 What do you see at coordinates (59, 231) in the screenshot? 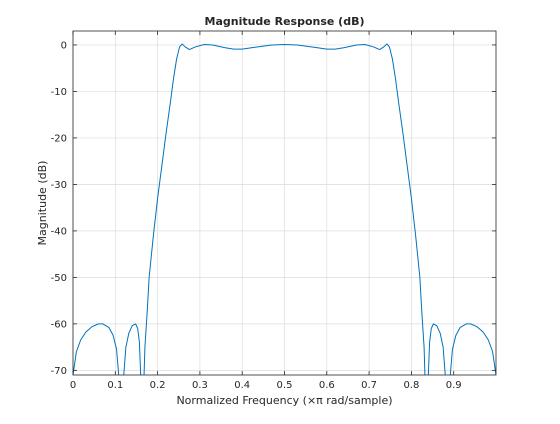
I see `y-tick-label: -40` at bounding box center [59, 231].